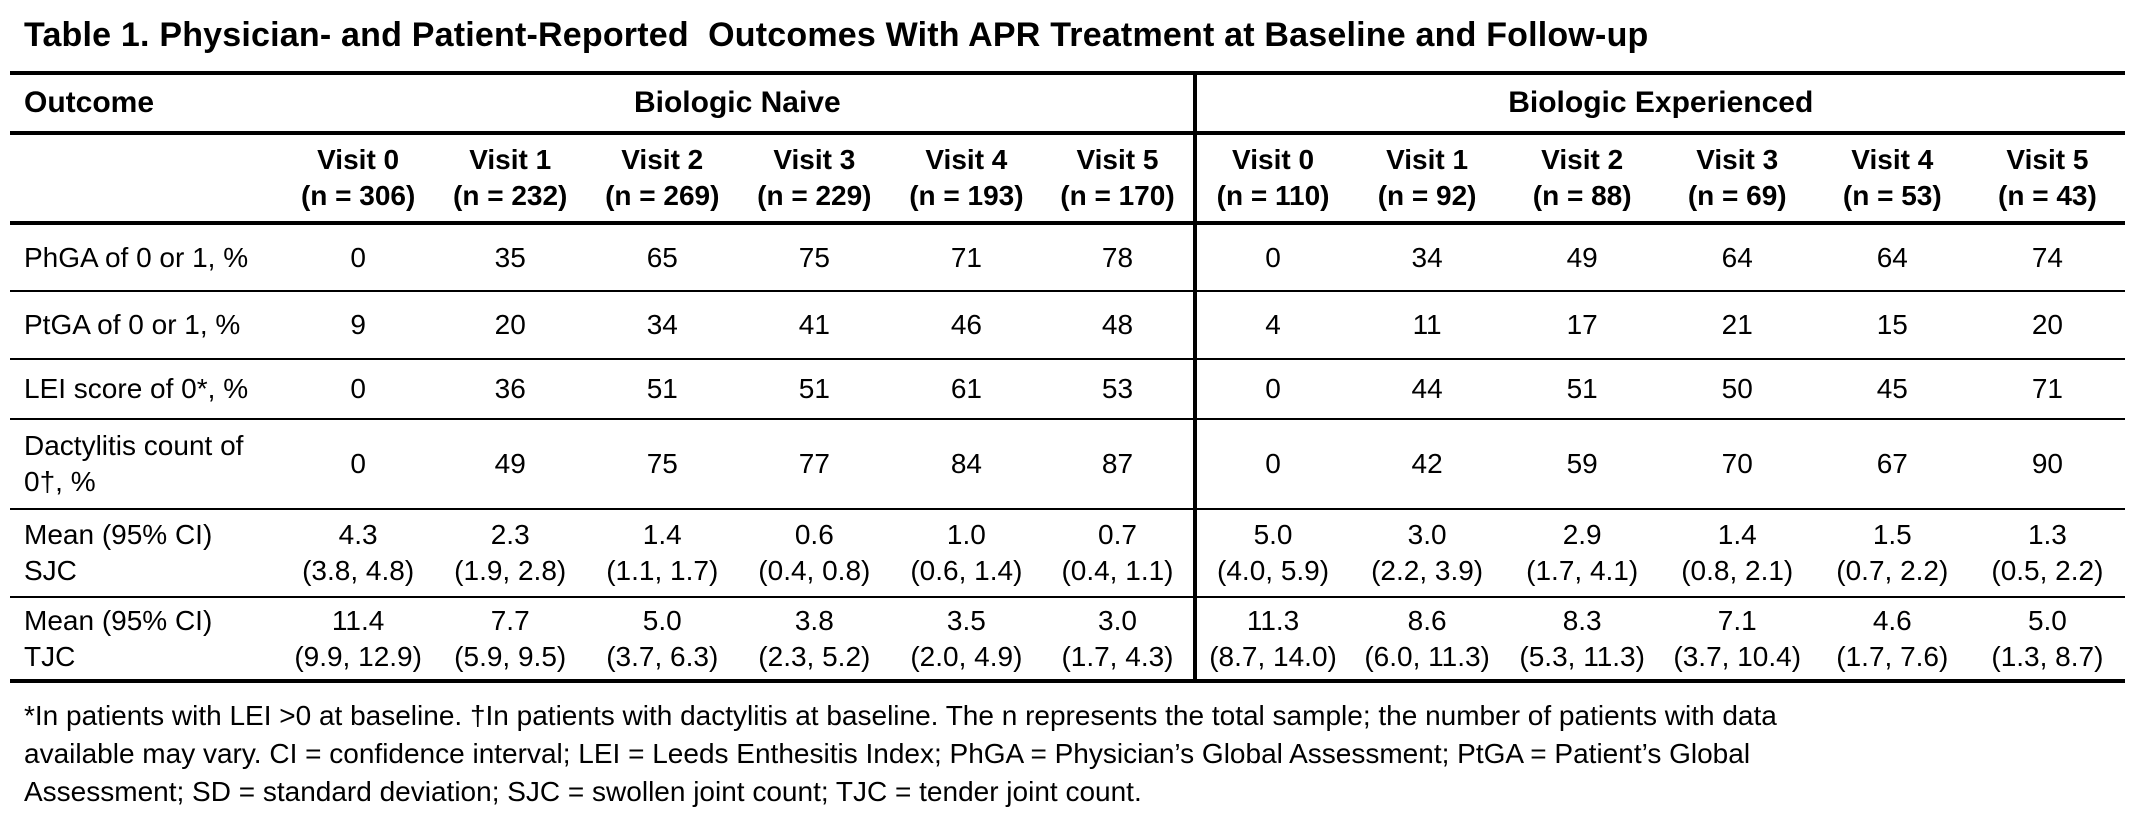  I want to click on data-cell: 41, so click(814, 325).